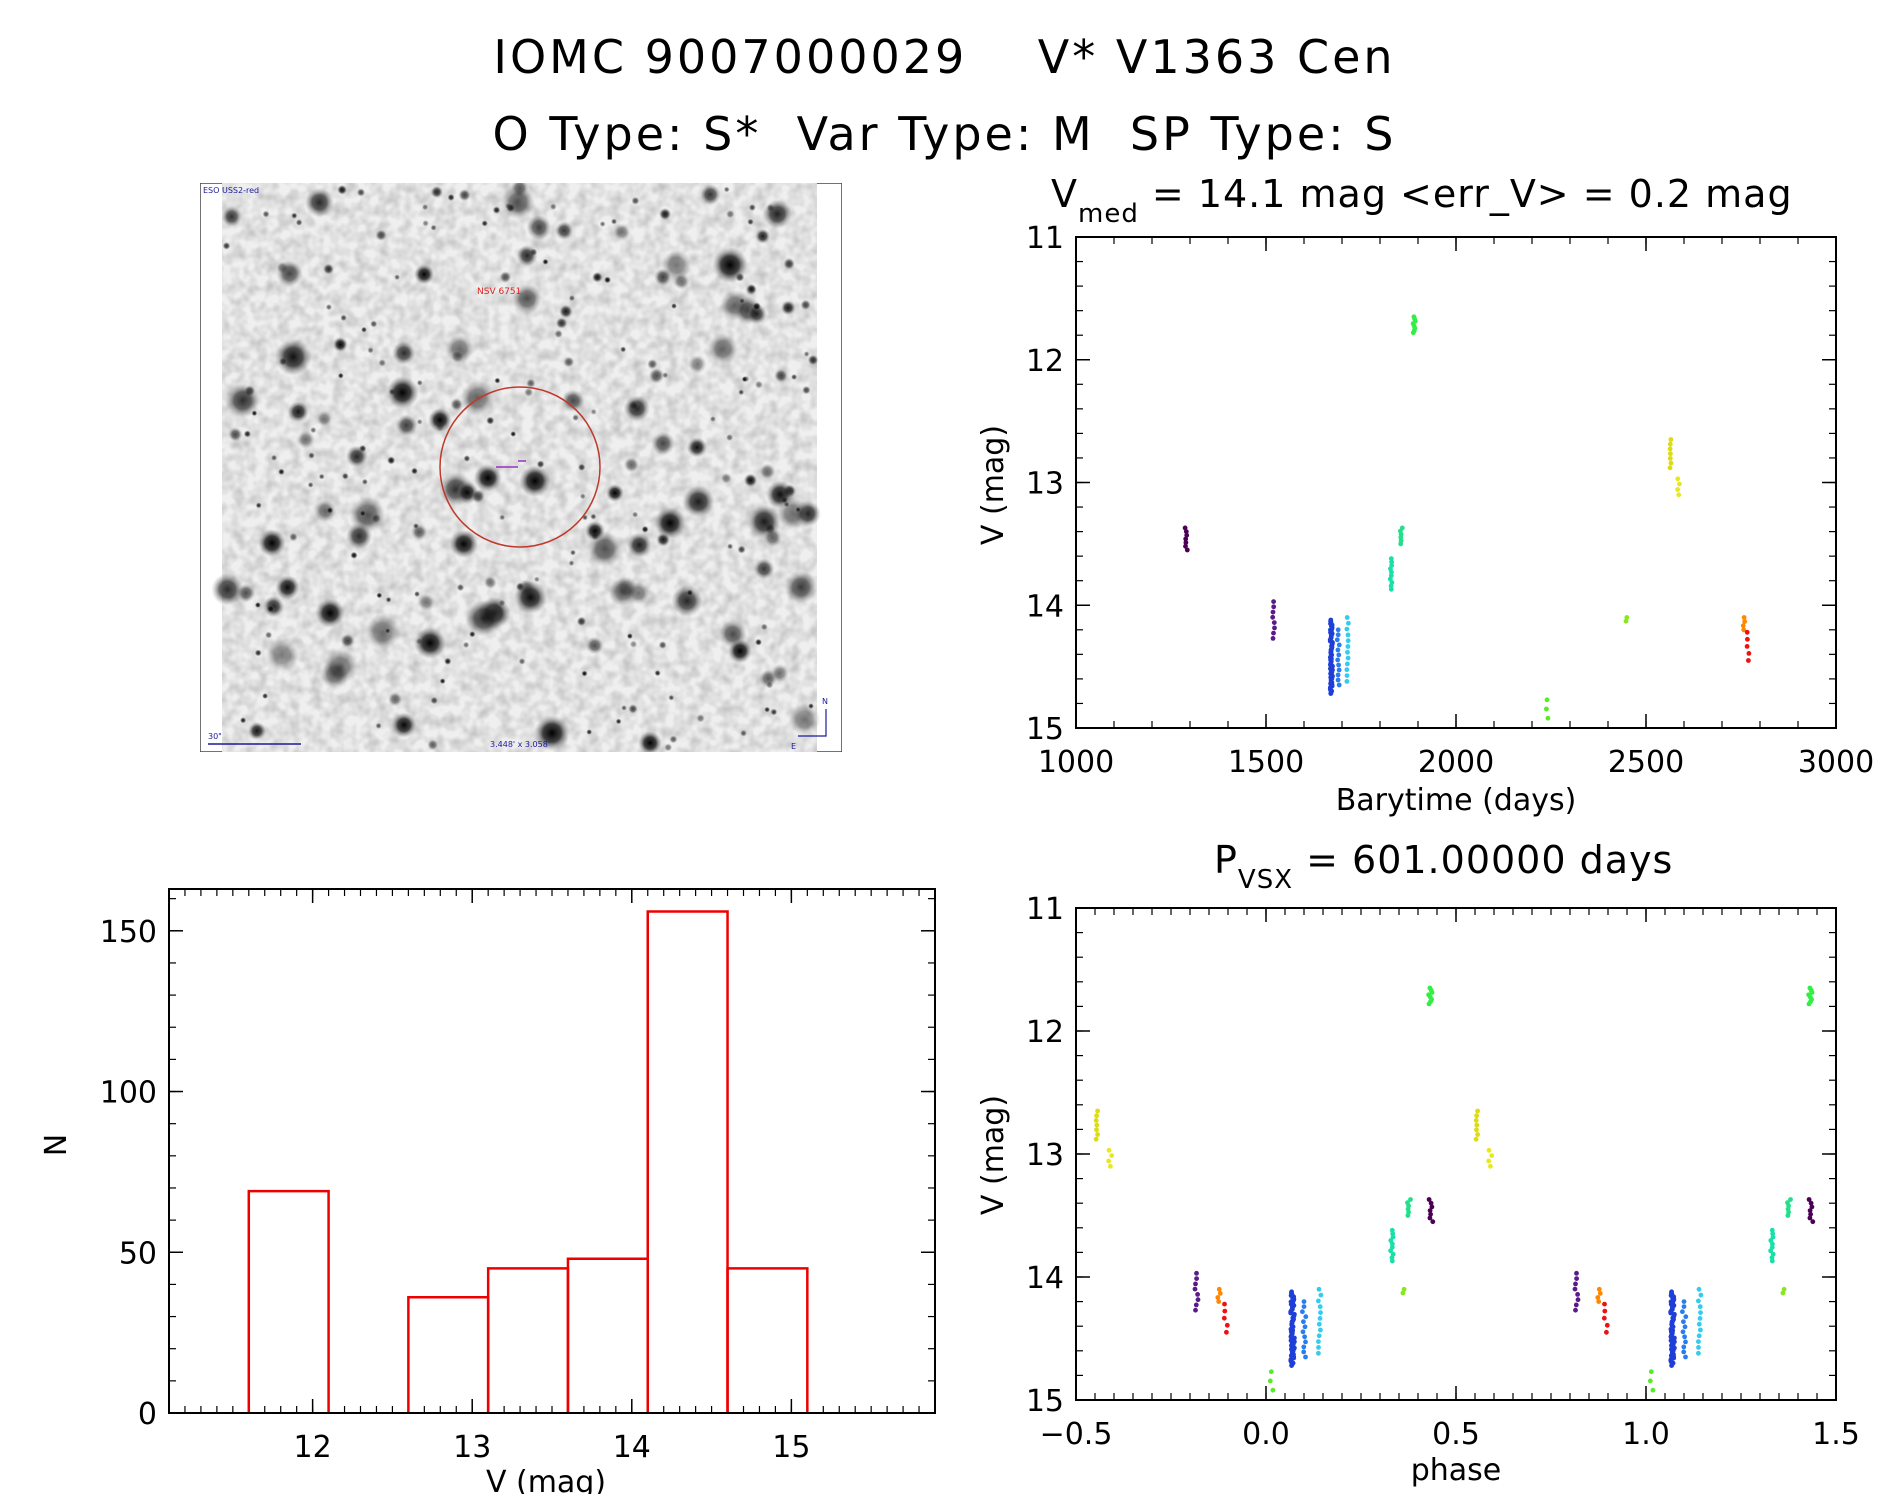 Image resolution: width=1889 pixels, height=1494 pixels. I want to click on hi-ytick-label: 50, so click(138, 1253).